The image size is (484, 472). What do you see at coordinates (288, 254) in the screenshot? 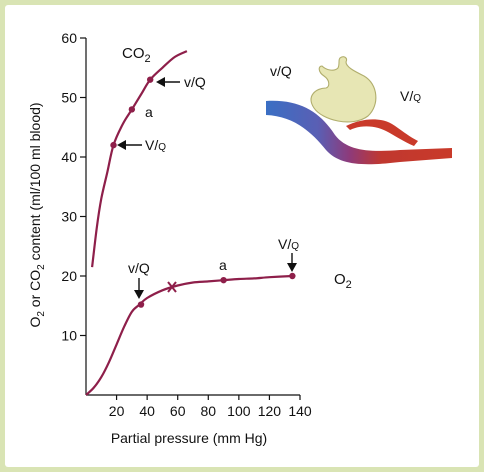
I see `o2-vq-high-annotation: V/Q` at bounding box center [288, 254].